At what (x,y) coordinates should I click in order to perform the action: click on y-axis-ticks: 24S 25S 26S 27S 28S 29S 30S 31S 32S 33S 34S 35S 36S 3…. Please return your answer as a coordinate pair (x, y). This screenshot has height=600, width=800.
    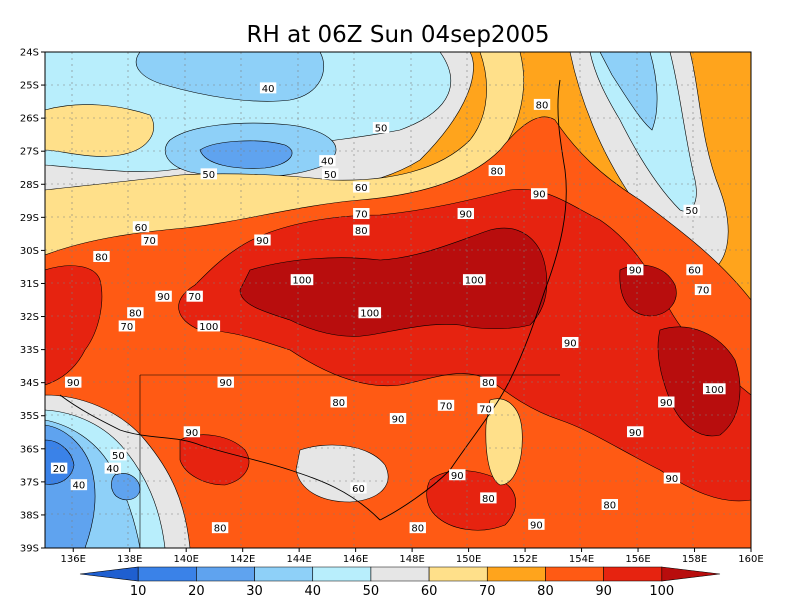
    Looking at the image, I should click on (32, 301).